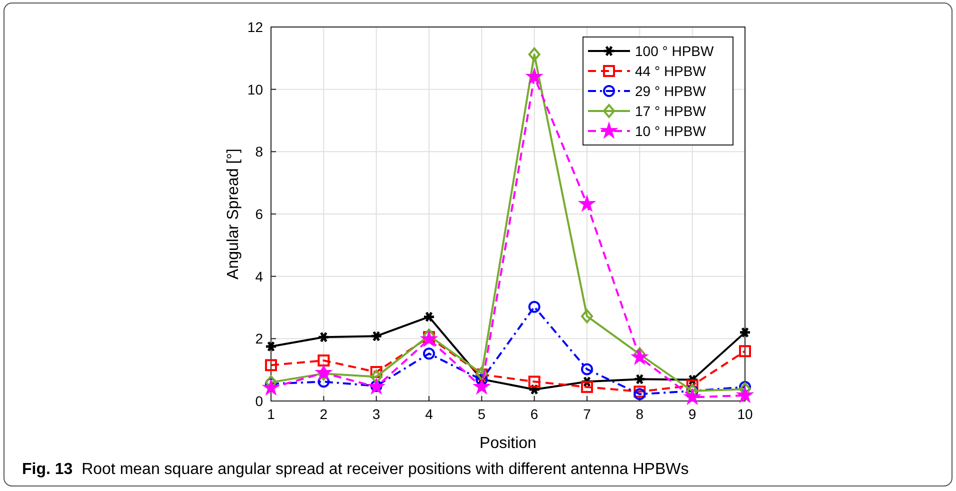  I want to click on y-tick-label: 12, so click(255, 27).